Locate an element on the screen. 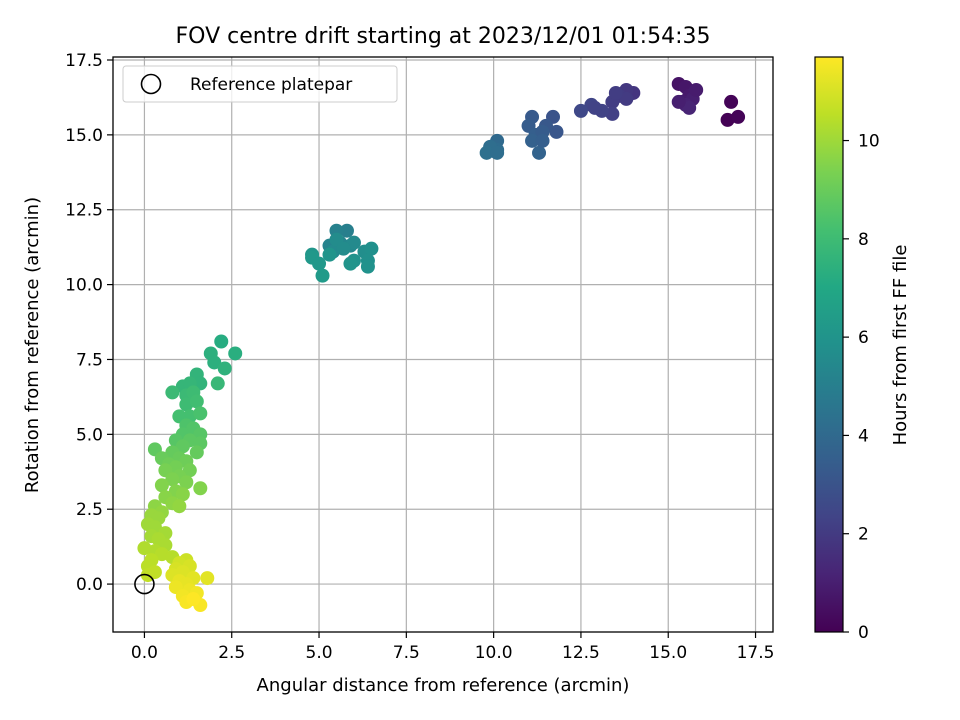 The image size is (960, 720). colorbar-tick-label: 2 is located at coordinates (863, 535).